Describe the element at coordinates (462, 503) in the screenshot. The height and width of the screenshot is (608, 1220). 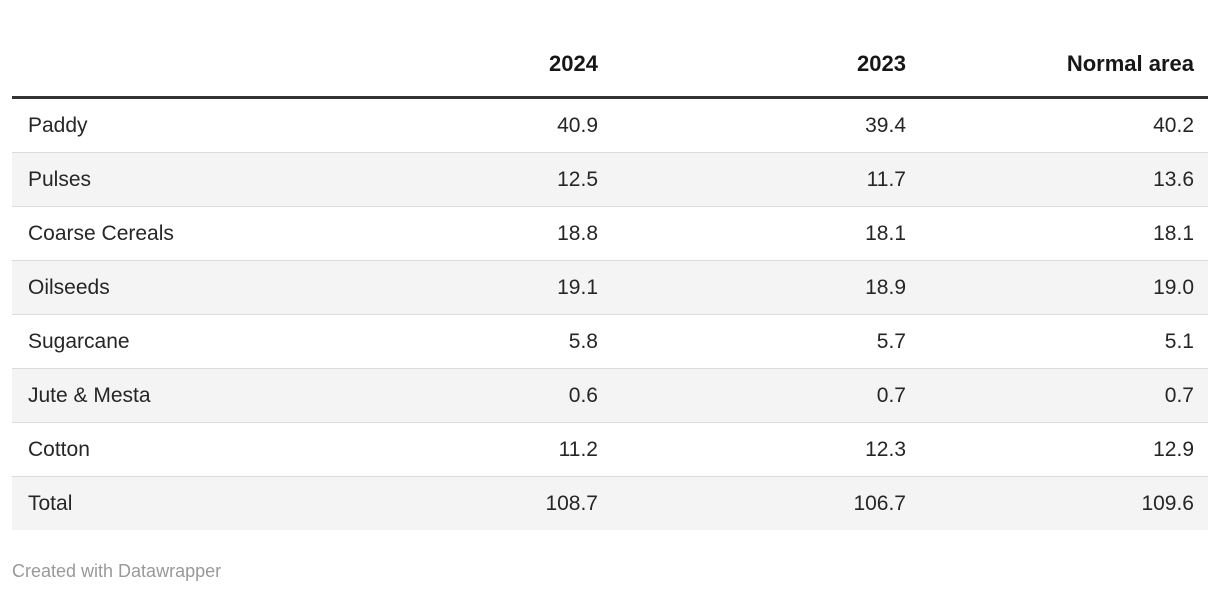
I see `cell-2024: 108.7` at that location.